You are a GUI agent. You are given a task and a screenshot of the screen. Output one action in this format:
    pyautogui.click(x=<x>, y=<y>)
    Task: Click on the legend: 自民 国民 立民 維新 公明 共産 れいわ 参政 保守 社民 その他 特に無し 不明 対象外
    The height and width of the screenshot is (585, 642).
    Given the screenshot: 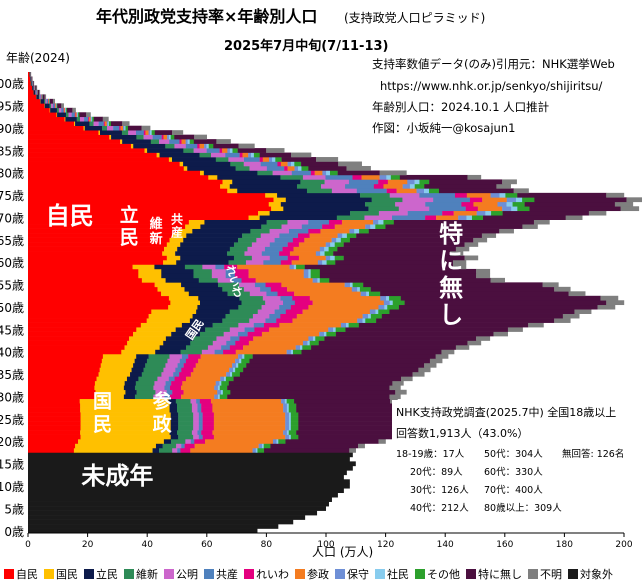 What is the action you would take?
    pyautogui.click(x=308, y=574)
    